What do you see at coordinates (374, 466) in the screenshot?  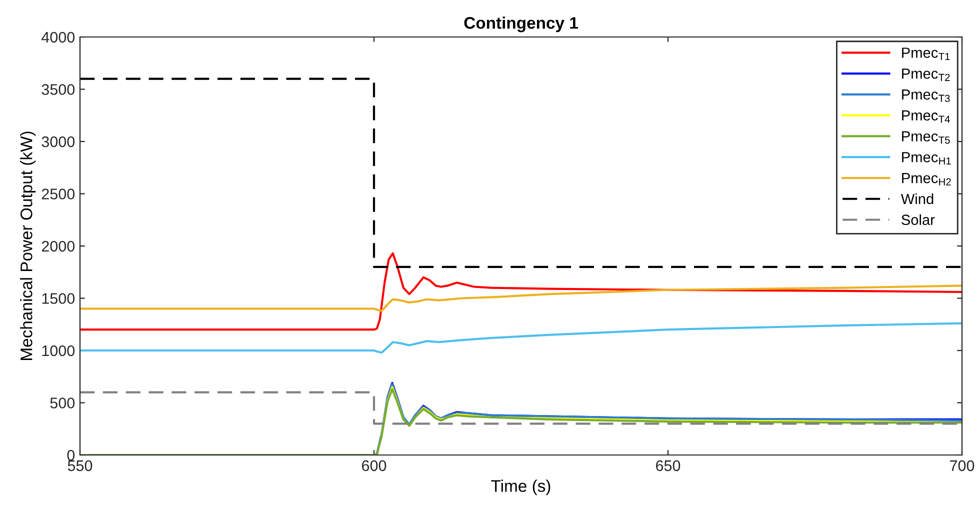 I see `x-tick-label: 600` at bounding box center [374, 466].